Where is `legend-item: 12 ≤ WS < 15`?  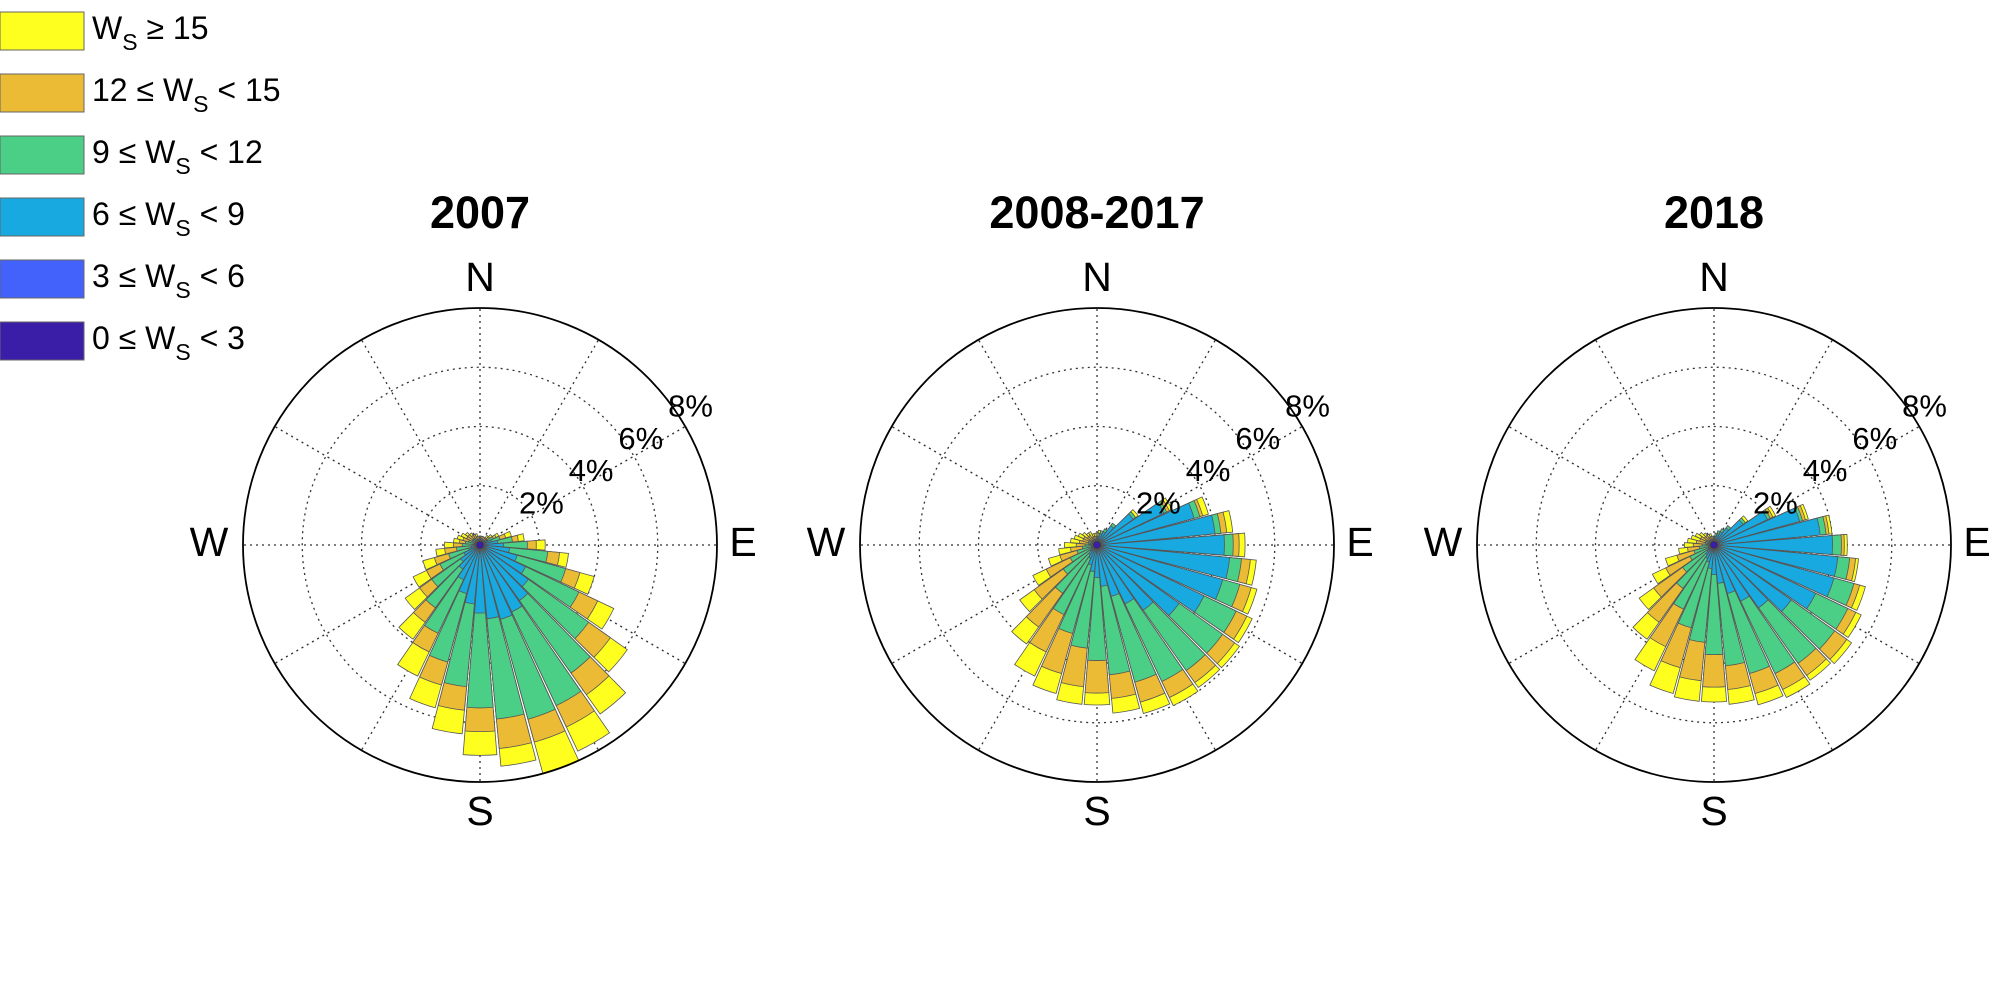
legend-item: 12 ≤ WS < 15 is located at coordinates (140, 94).